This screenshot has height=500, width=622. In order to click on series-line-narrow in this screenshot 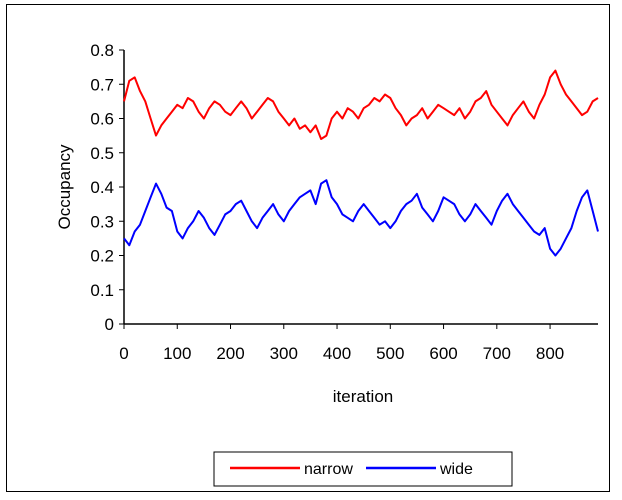, I will do `click(361, 104)`.